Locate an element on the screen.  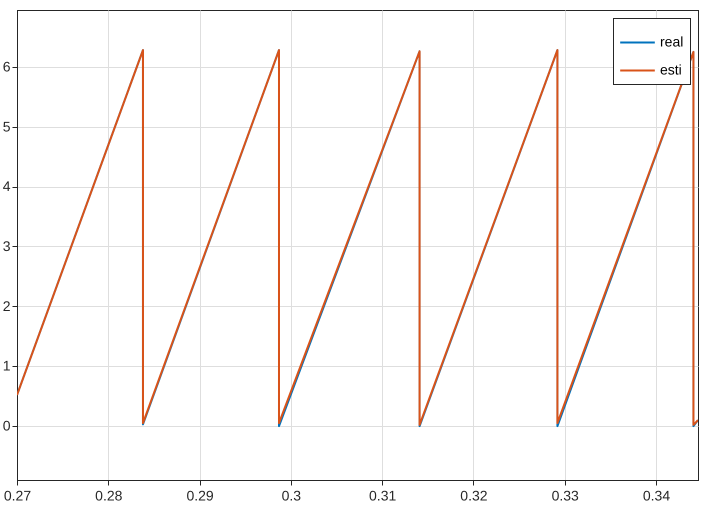
x-tick-label: 0.33 is located at coordinates (566, 496).